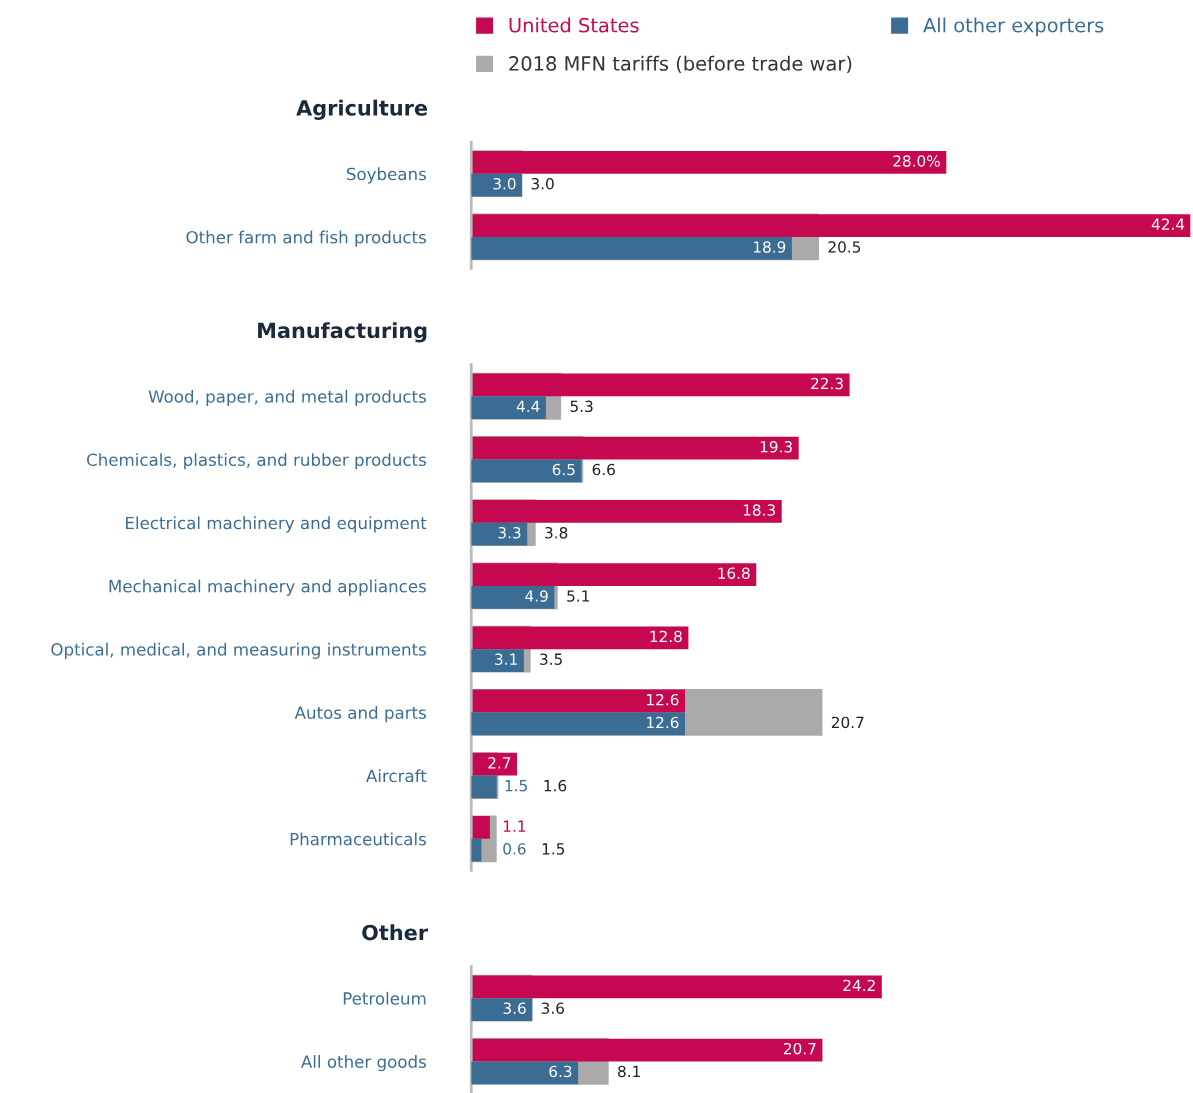 This screenshot has width=1193, height=1093. I want to click on legend-label: 2018 MFN tariffs (before trade war), so click(680, 64).